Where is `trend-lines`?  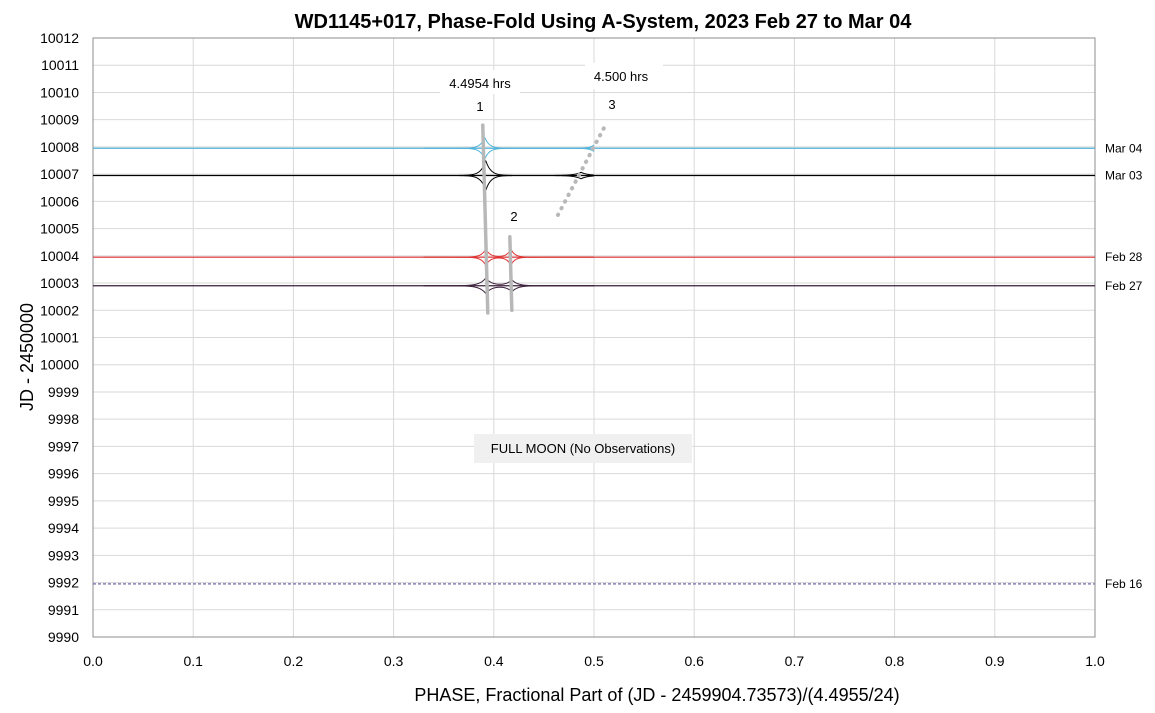
trend-lines is located at coordinates (544, 219).